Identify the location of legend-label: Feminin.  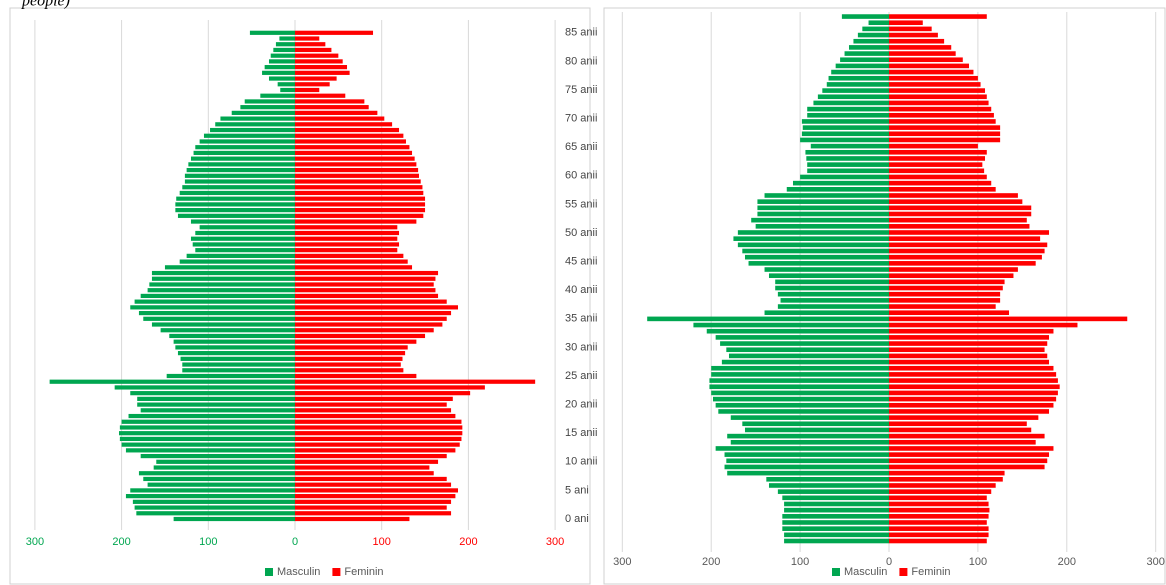
(363, 572).